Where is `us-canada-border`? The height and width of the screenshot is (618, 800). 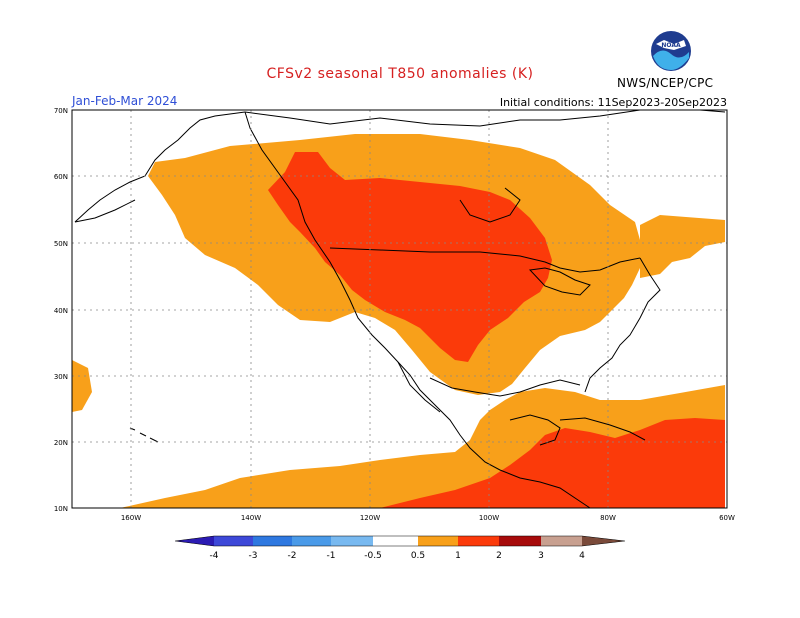 us-canada-border is located at coordinates (485, 260).